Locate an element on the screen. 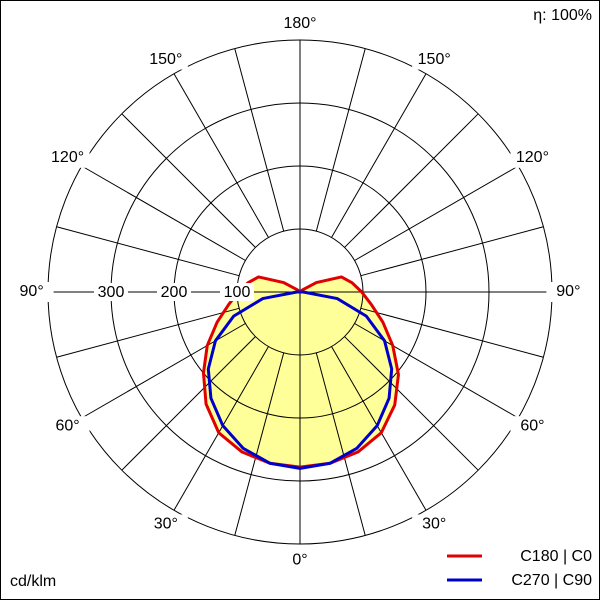  angle-label: 180° is located at coordinates (299, 23).